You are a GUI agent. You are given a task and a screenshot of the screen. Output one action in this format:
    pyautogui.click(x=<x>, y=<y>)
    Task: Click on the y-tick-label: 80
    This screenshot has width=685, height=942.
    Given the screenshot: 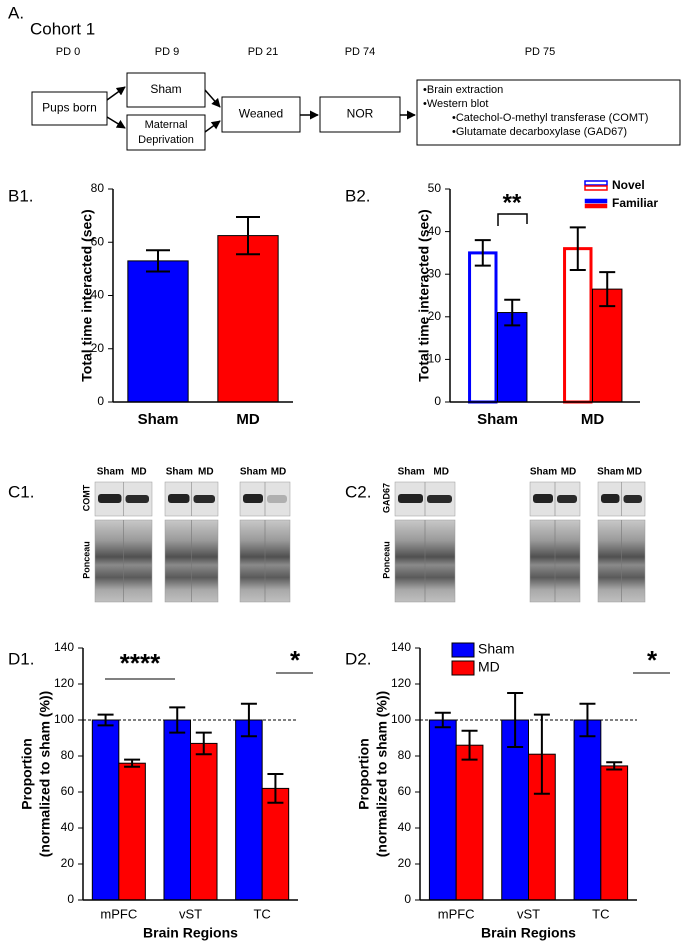 What is the action you would take?
    pyautogui.click(x=98, y=188)
    